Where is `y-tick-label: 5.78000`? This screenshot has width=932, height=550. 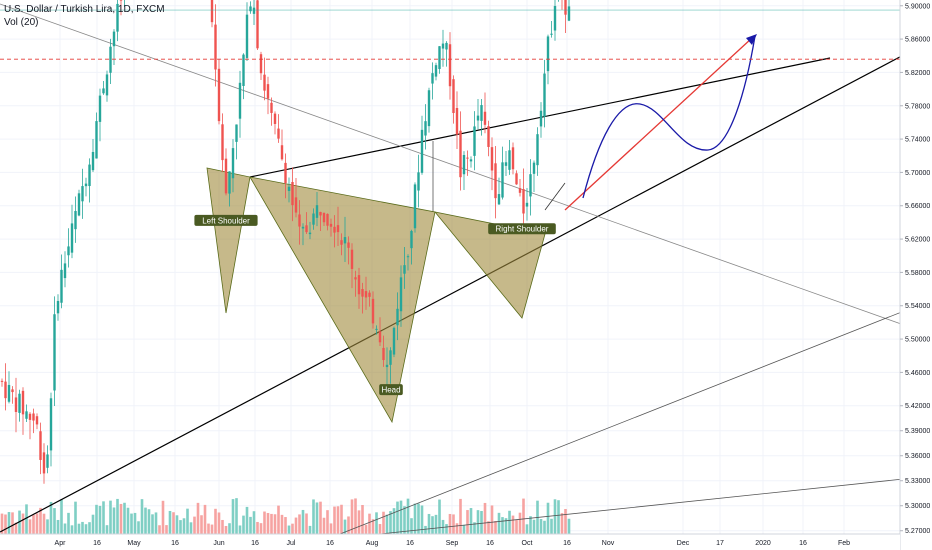
y-tick-label: 5.78000 is located at coordinates (917, 106).